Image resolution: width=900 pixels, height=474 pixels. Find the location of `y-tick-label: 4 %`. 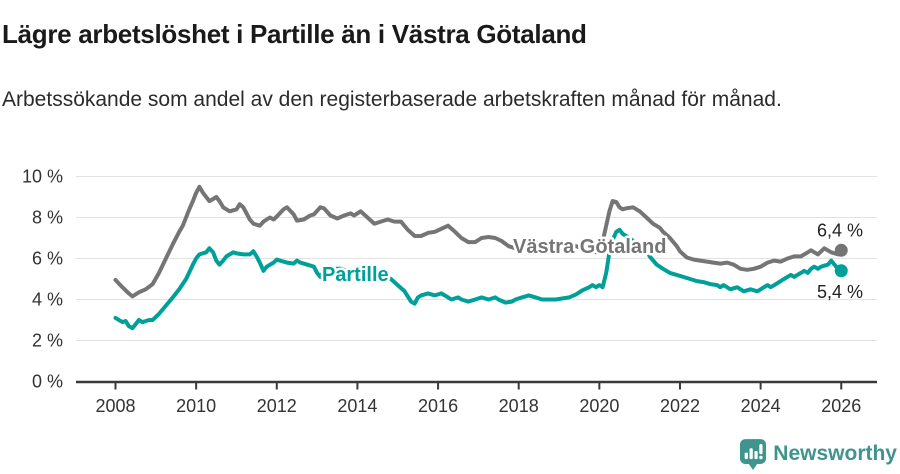

y-tick-label: 4 % is located at coordinates (47, 300).